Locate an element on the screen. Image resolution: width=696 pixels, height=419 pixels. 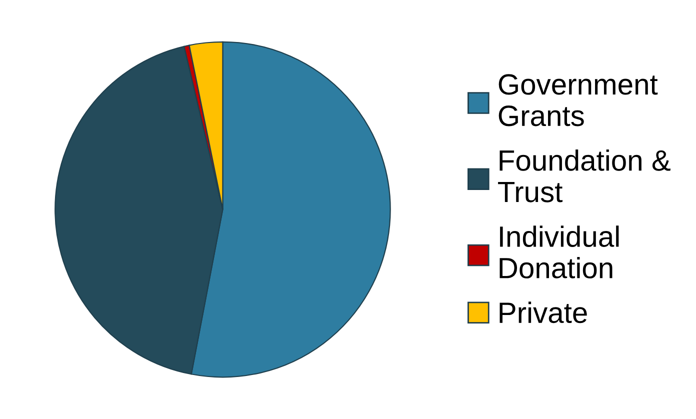
legend-label: Foundation & Trust is located at coordinates (584, 175).